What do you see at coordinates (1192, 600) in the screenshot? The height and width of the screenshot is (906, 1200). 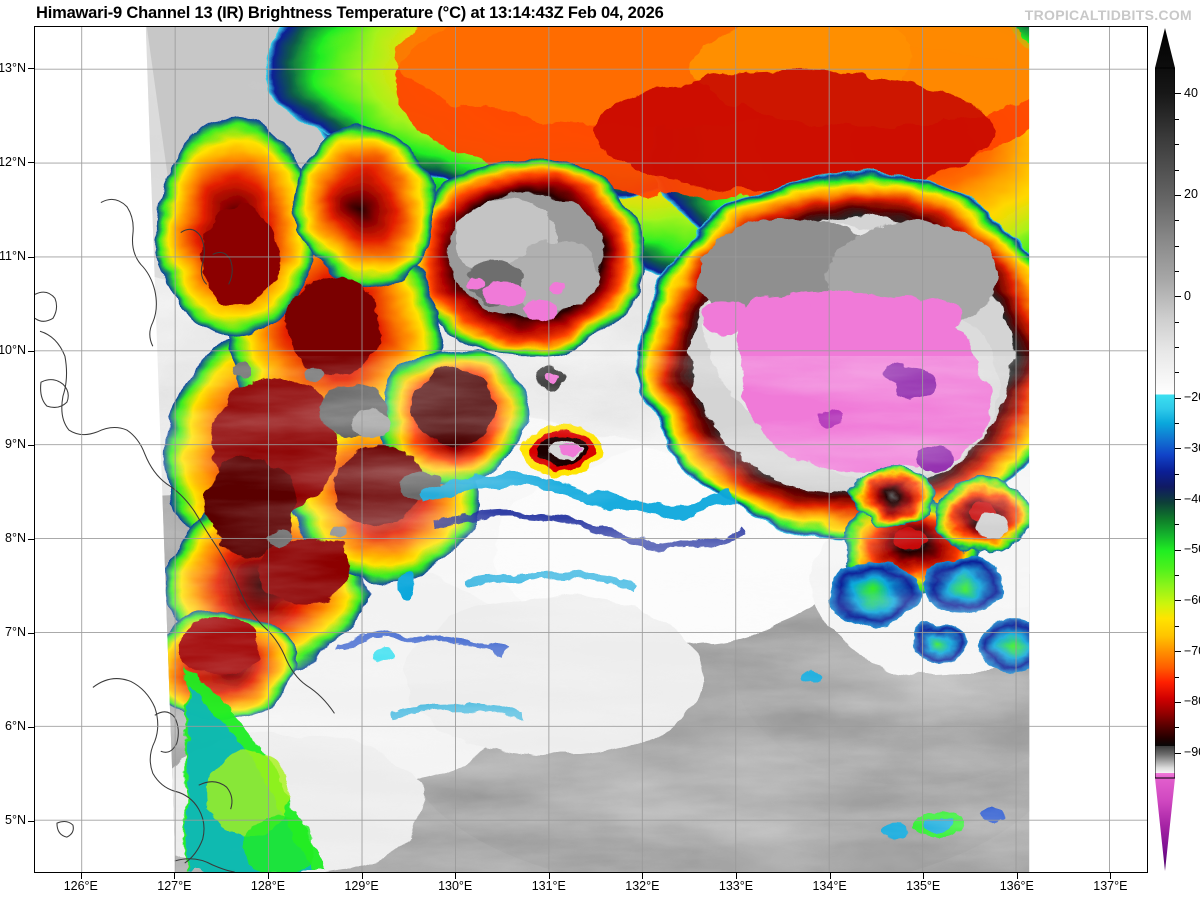 I see `colorbar-label: −60` at bounding box center [1192, 600].